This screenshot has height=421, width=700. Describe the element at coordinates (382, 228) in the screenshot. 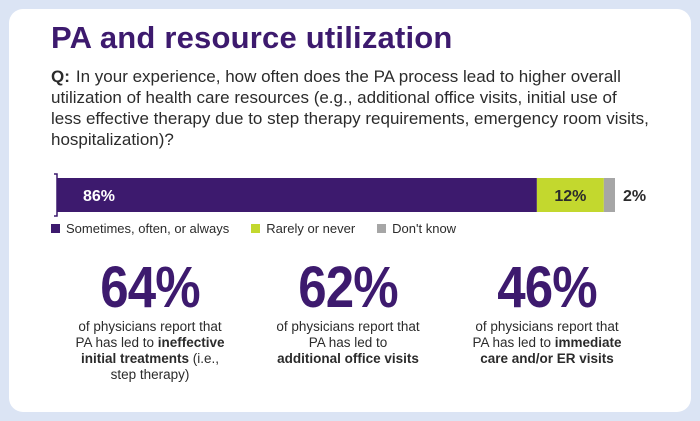

I see `legend-swatch-dont-know` at that location.